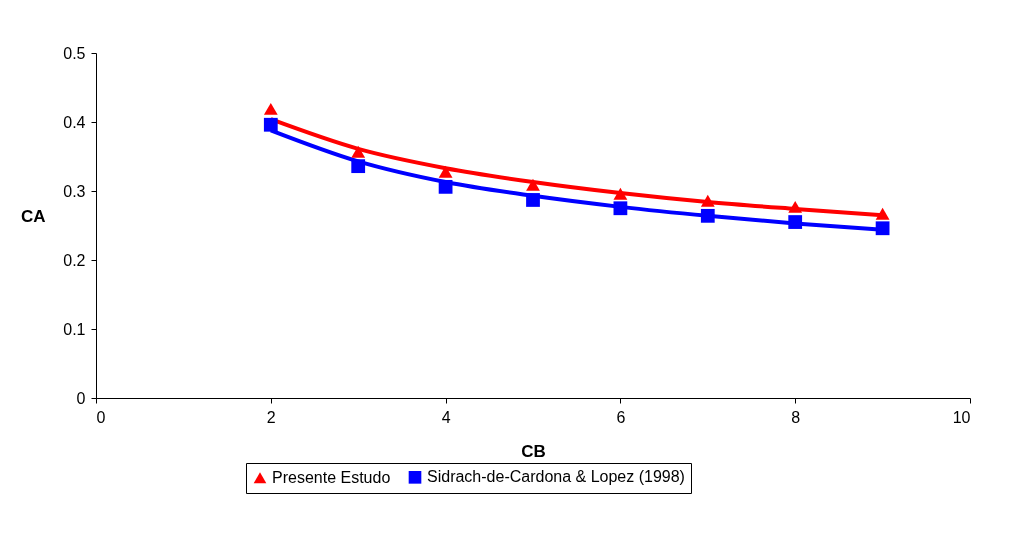 The width and height of the screenshot is (1024, 548). What do you see at coordinates (74, 260) in the screenshot?
I see `y-tick-label: 0.2` at bounding box center [74, 260].